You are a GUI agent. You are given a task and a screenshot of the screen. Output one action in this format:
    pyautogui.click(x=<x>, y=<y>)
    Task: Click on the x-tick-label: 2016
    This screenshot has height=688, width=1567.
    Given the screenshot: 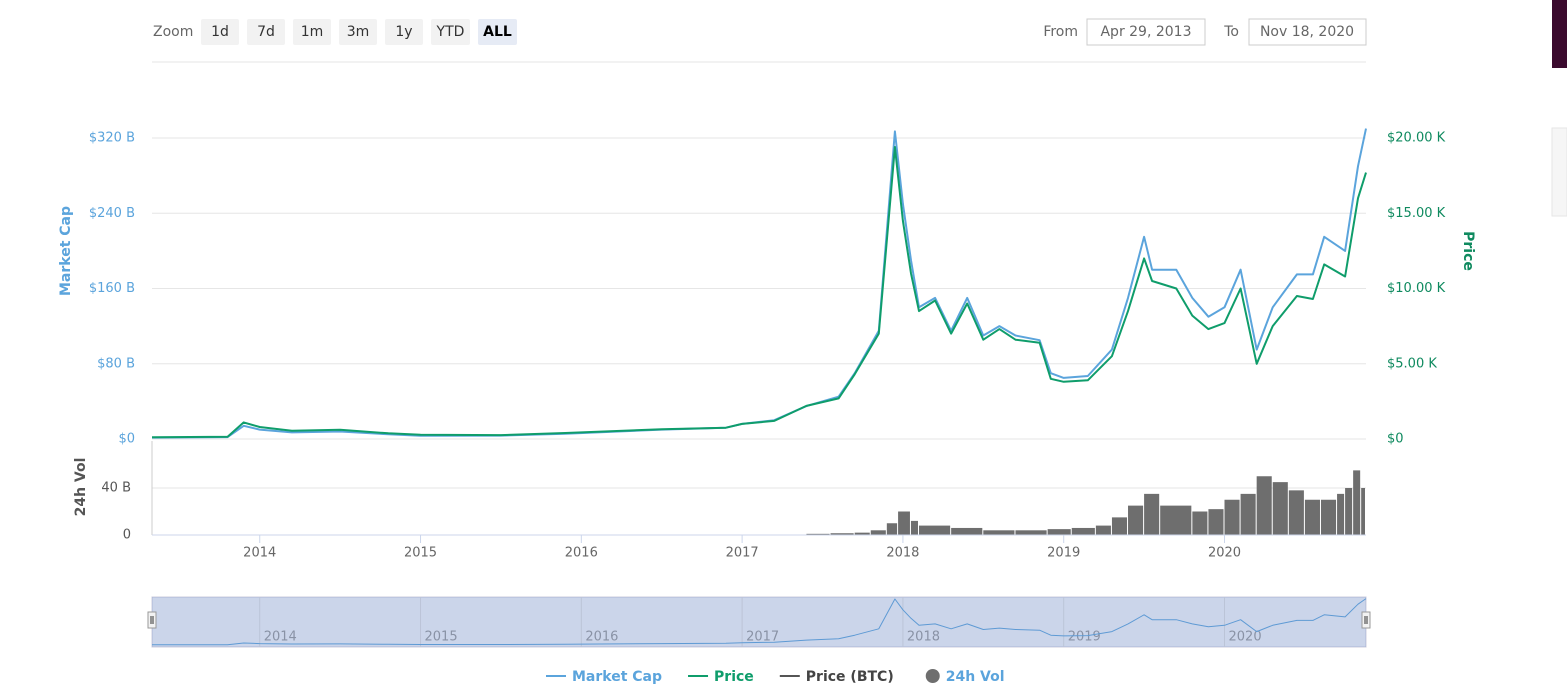 What is the action you would take?
    pyautogui.click(x=581, y=553)
    